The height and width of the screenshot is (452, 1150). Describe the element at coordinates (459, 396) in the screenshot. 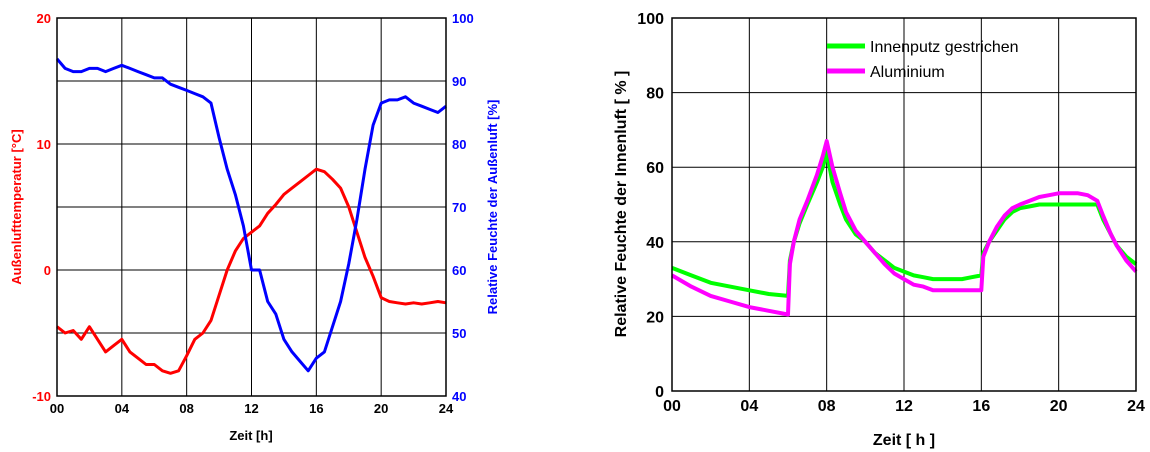

I see `chart1-y-right-tick-label: 40` at that location.